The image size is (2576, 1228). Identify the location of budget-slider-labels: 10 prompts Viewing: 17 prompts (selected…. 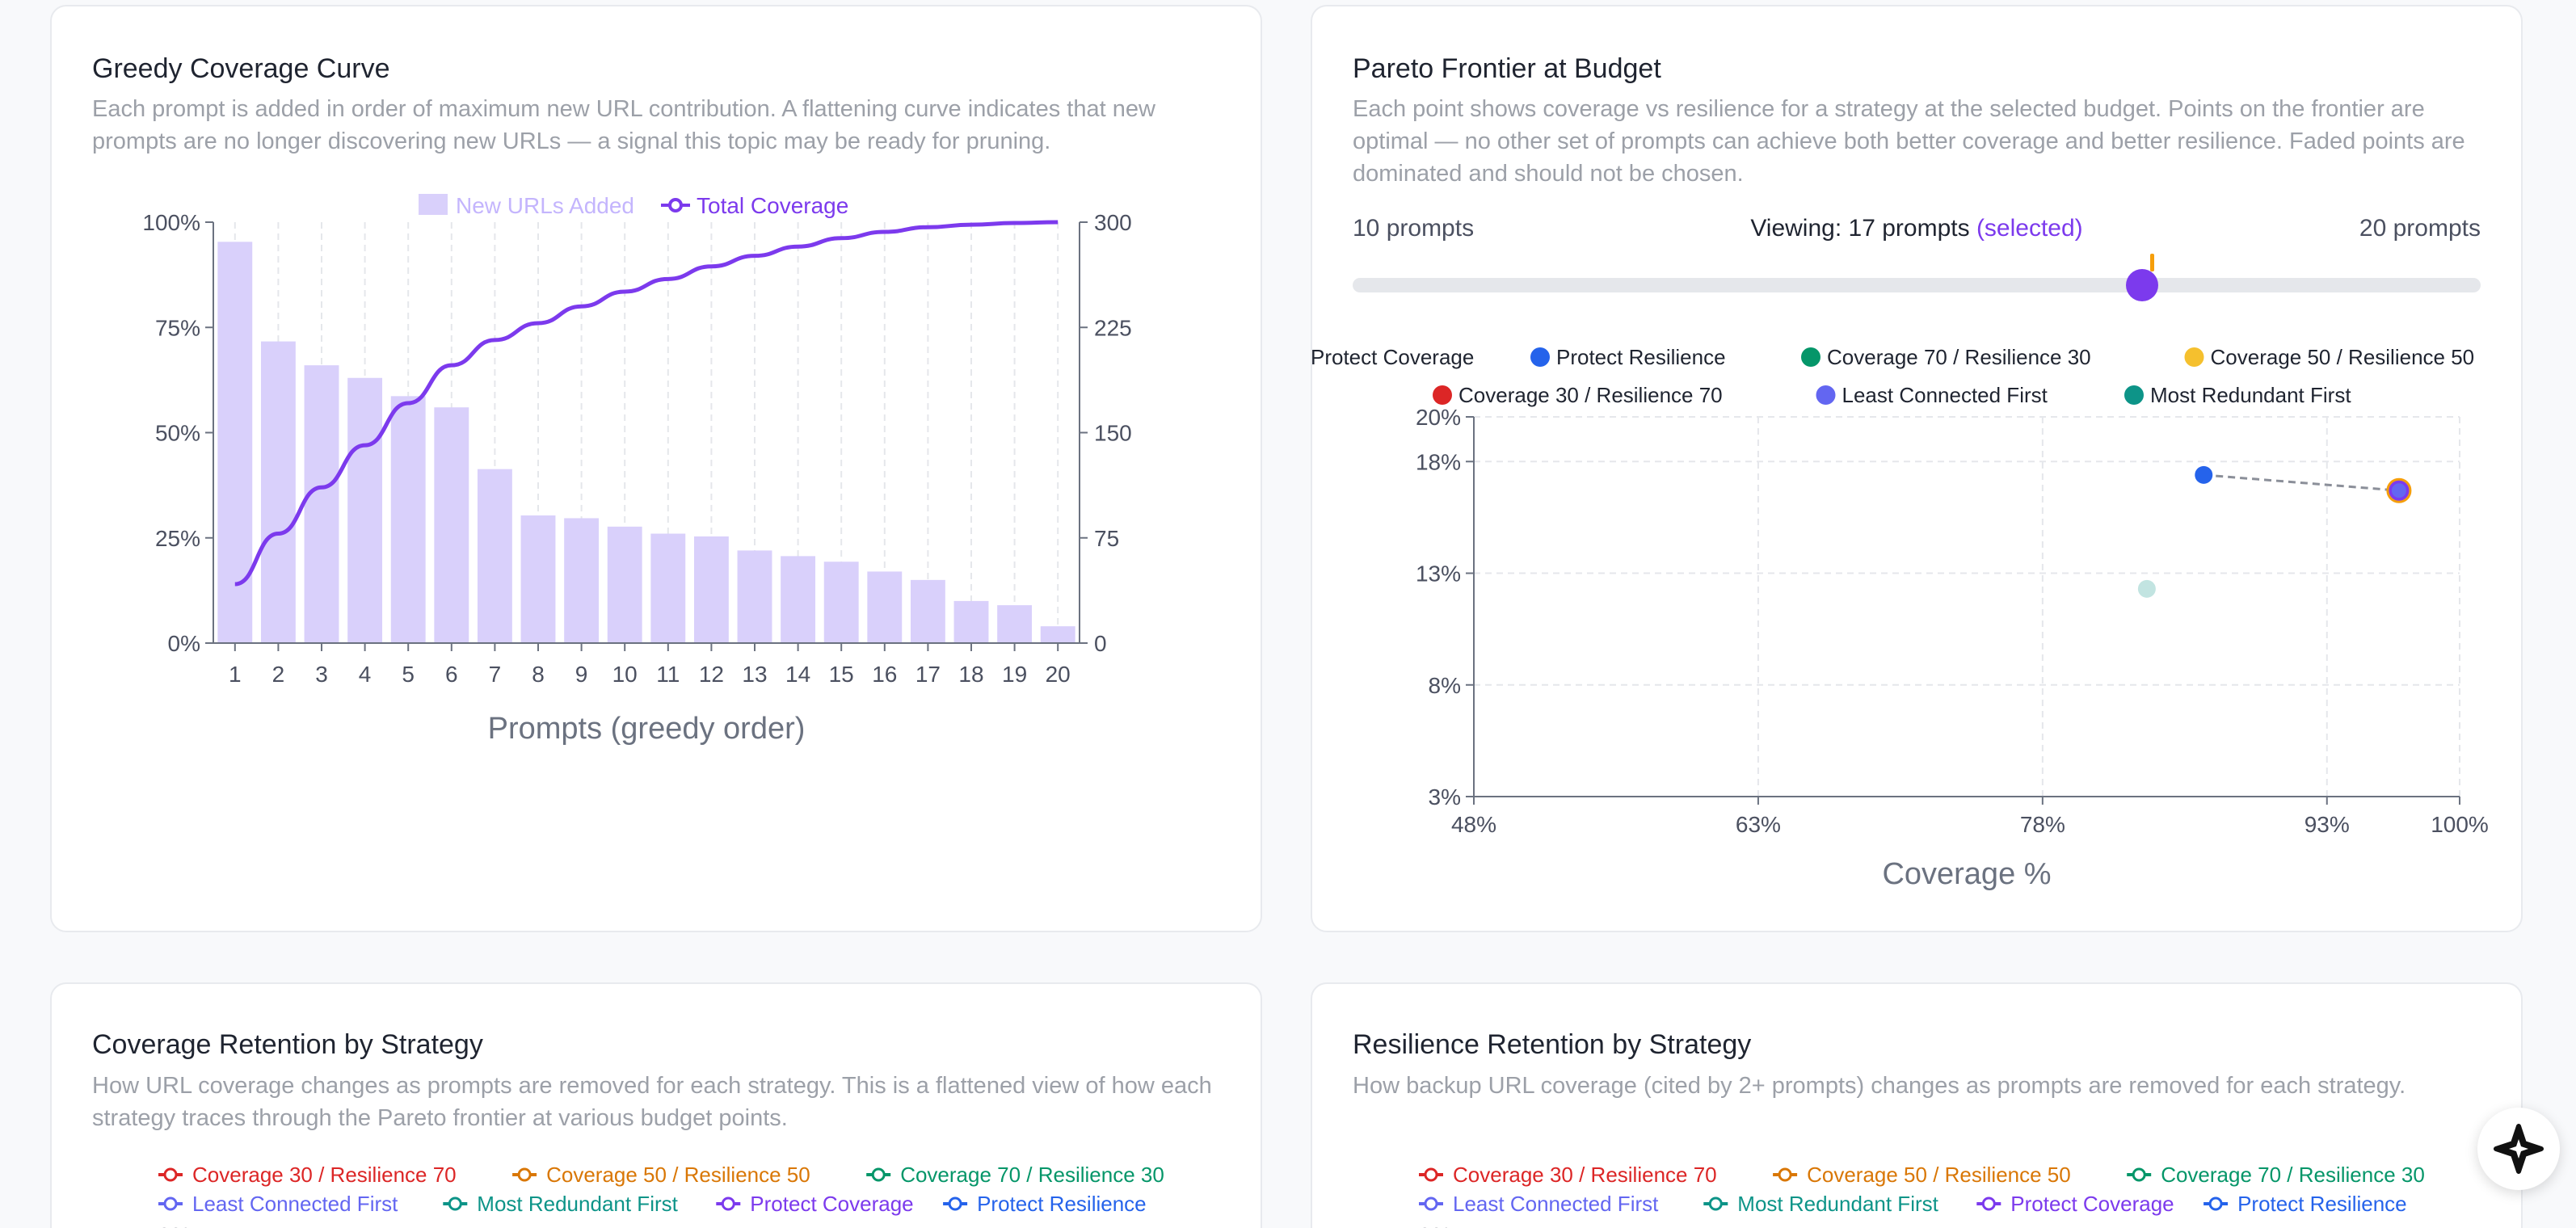
(1917, 231).